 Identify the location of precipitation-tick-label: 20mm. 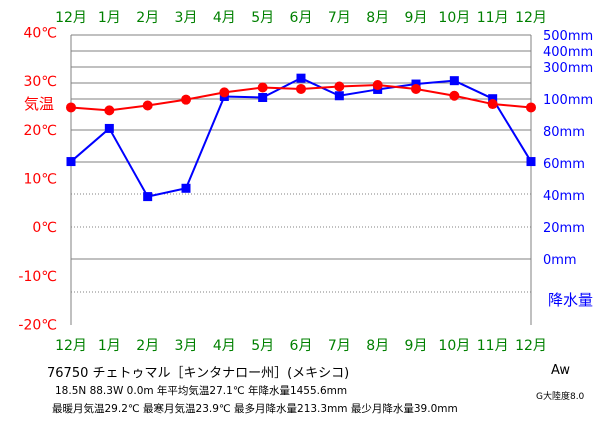
(564, 228).